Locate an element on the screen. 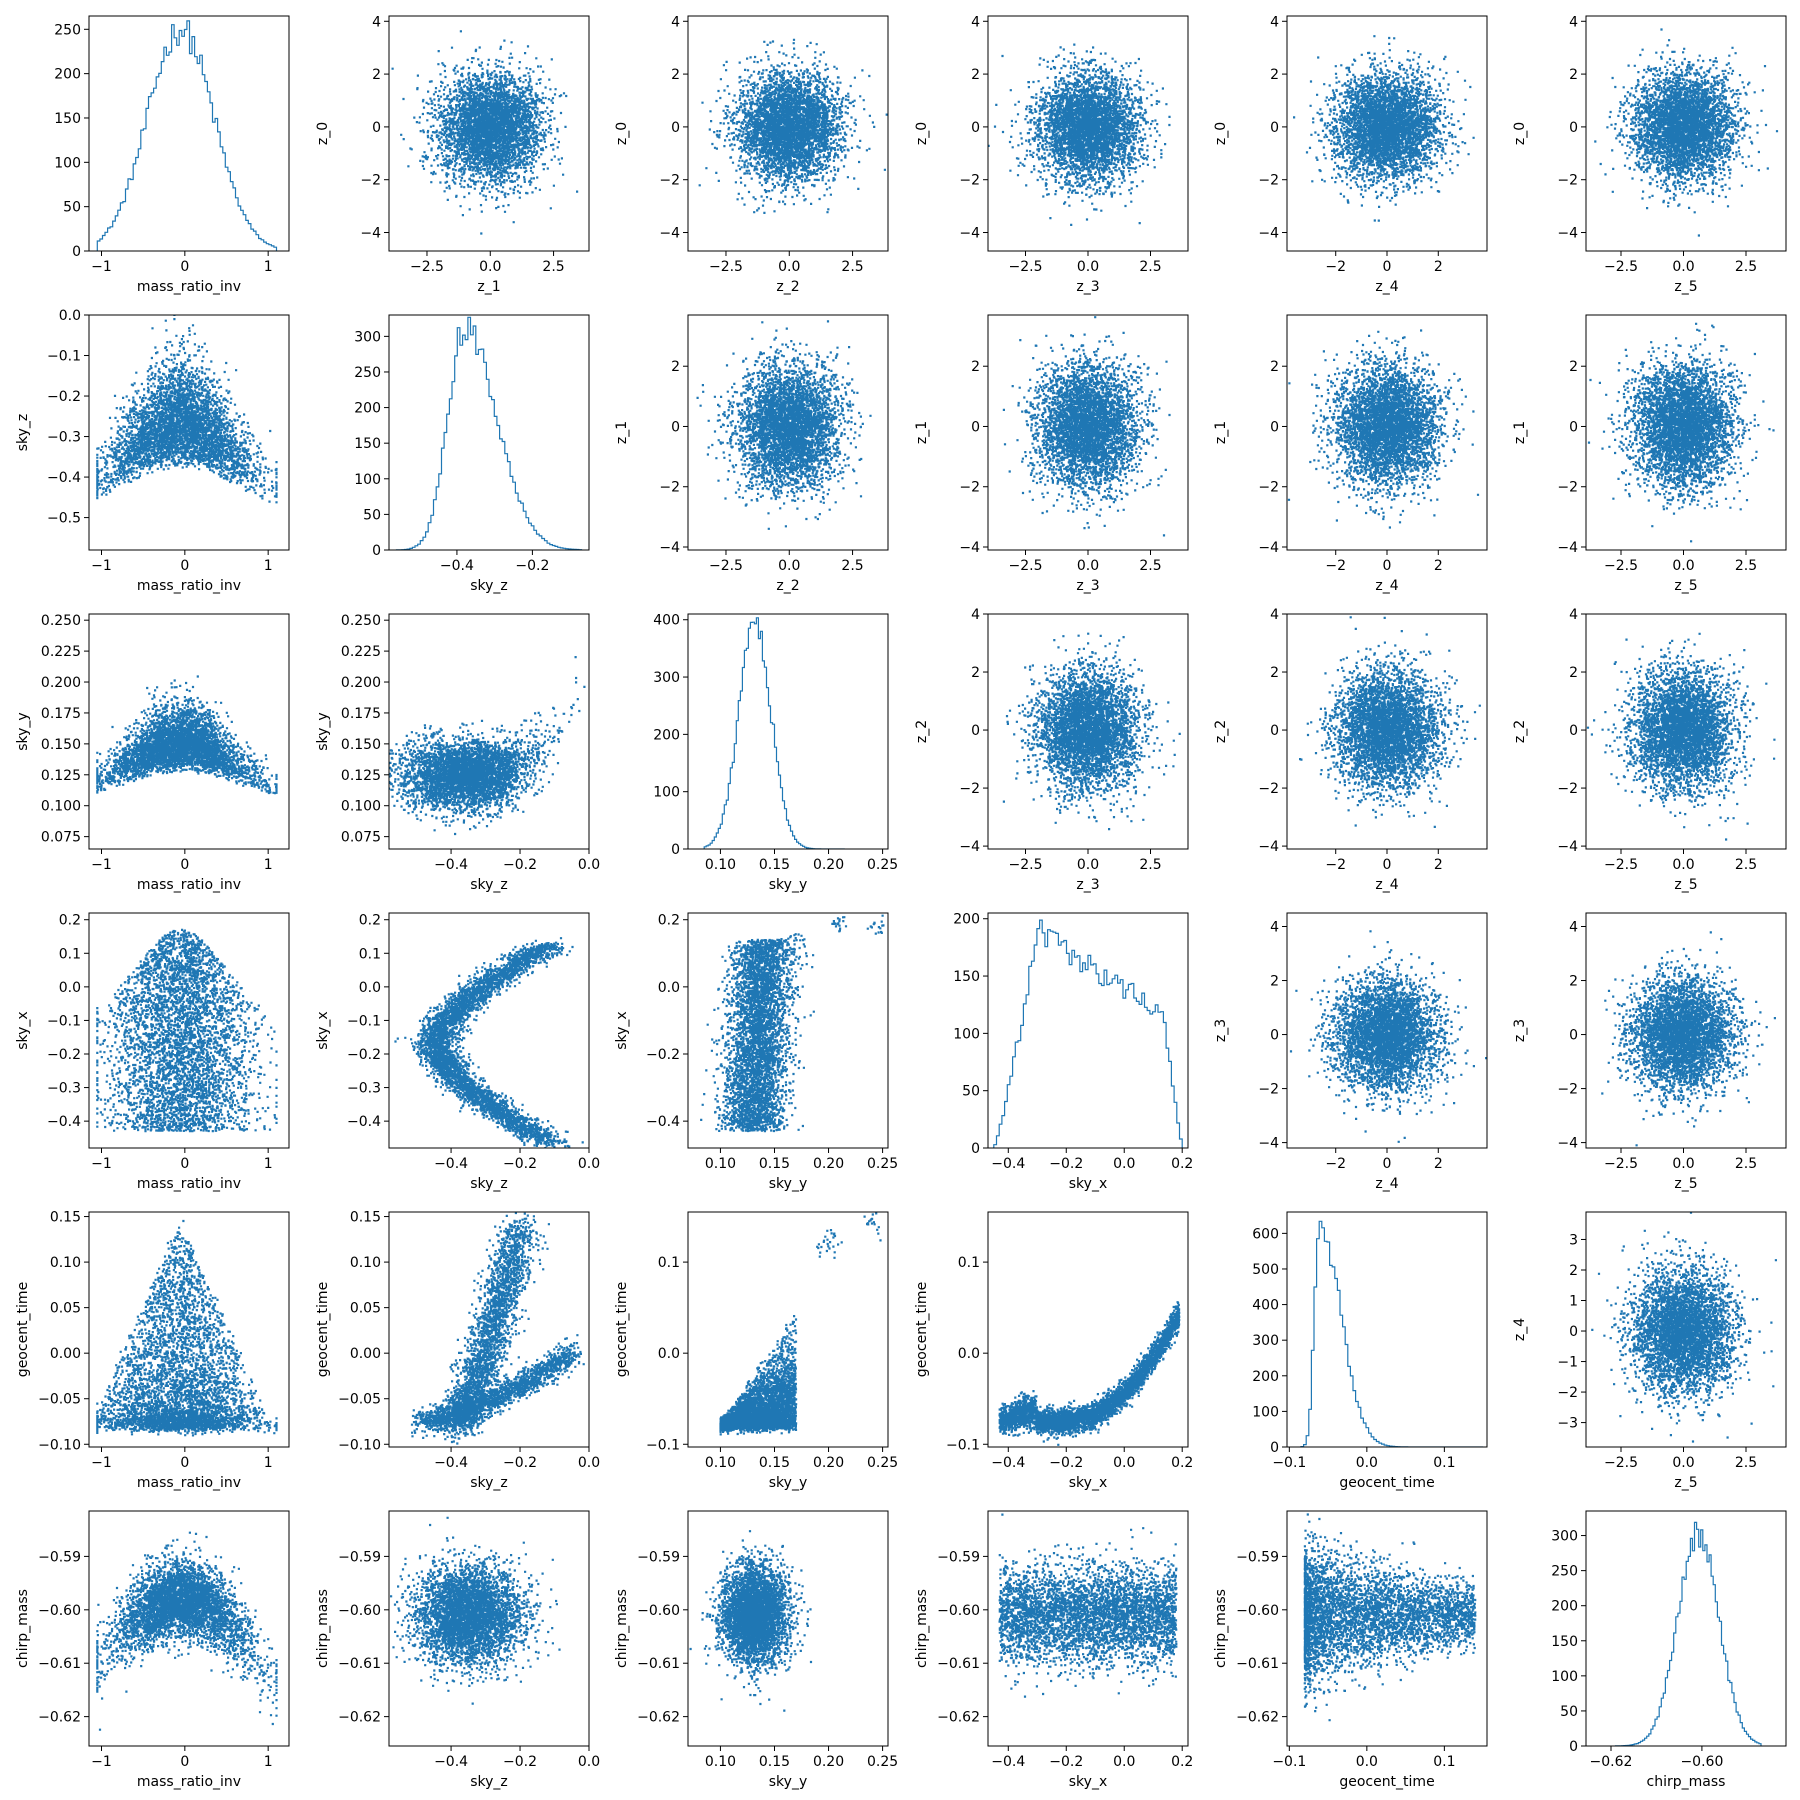 The height and width of the screenshot is (1800, 1800). y-tick-label: −0.2 is located at coordinates (64, 397).